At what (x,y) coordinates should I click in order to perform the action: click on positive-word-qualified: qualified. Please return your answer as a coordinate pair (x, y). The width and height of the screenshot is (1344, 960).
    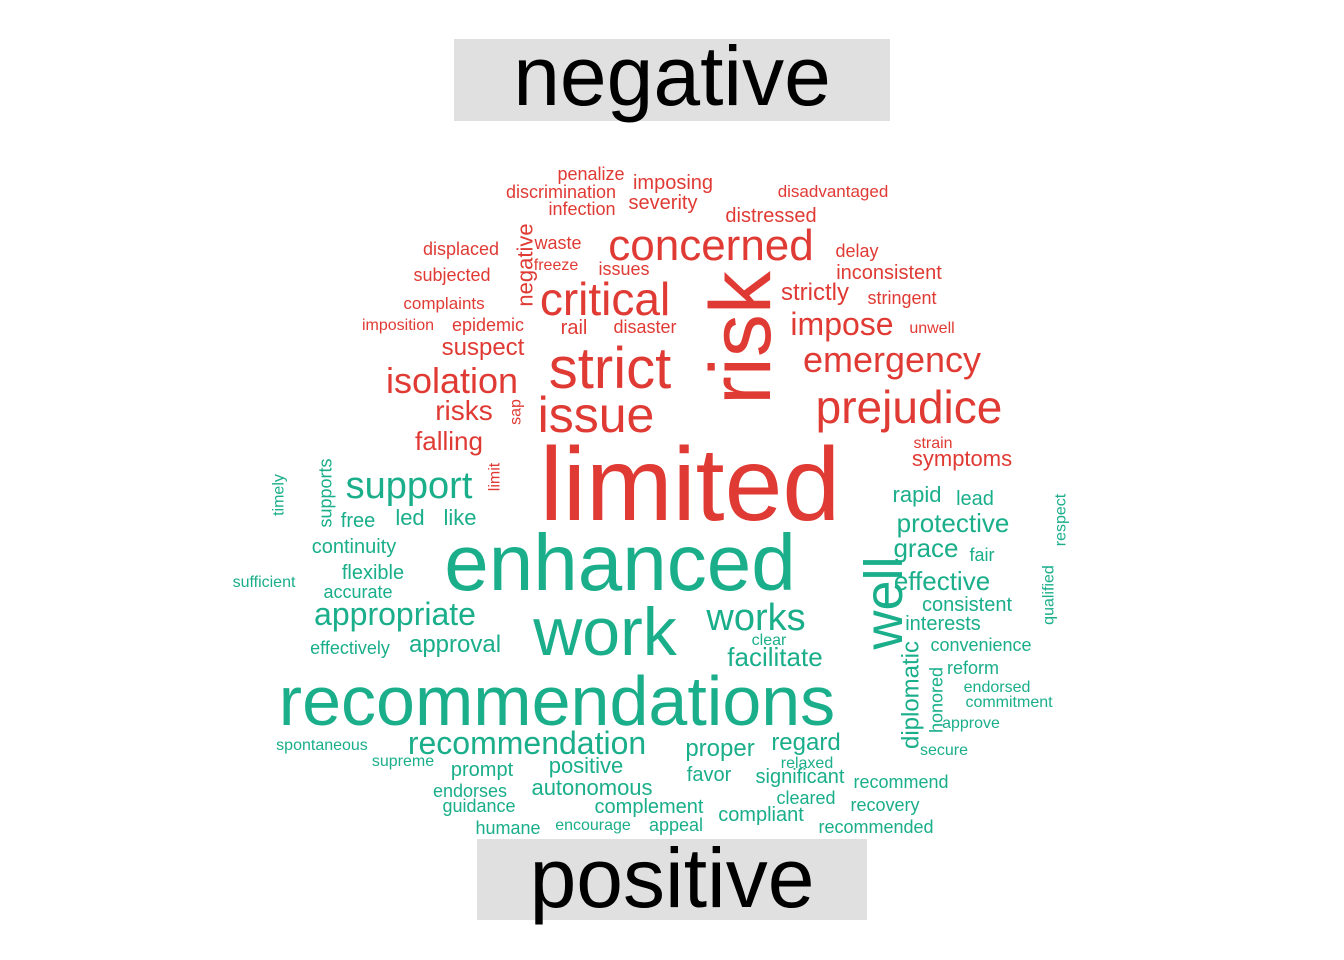
    Looking at the image, I should click on (1049, 595).